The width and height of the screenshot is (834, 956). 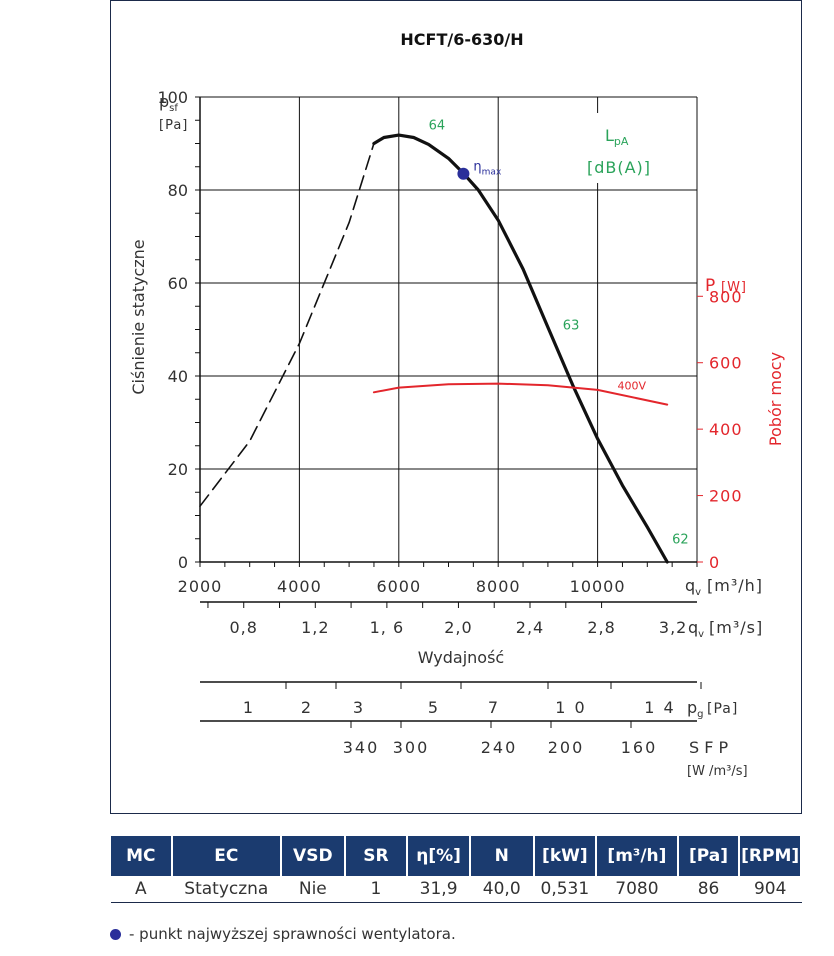 What do you see at coordinates (680, 539) in the screenshot?
I see `lpa-value-label: 62` at bounding box center [680, 539].